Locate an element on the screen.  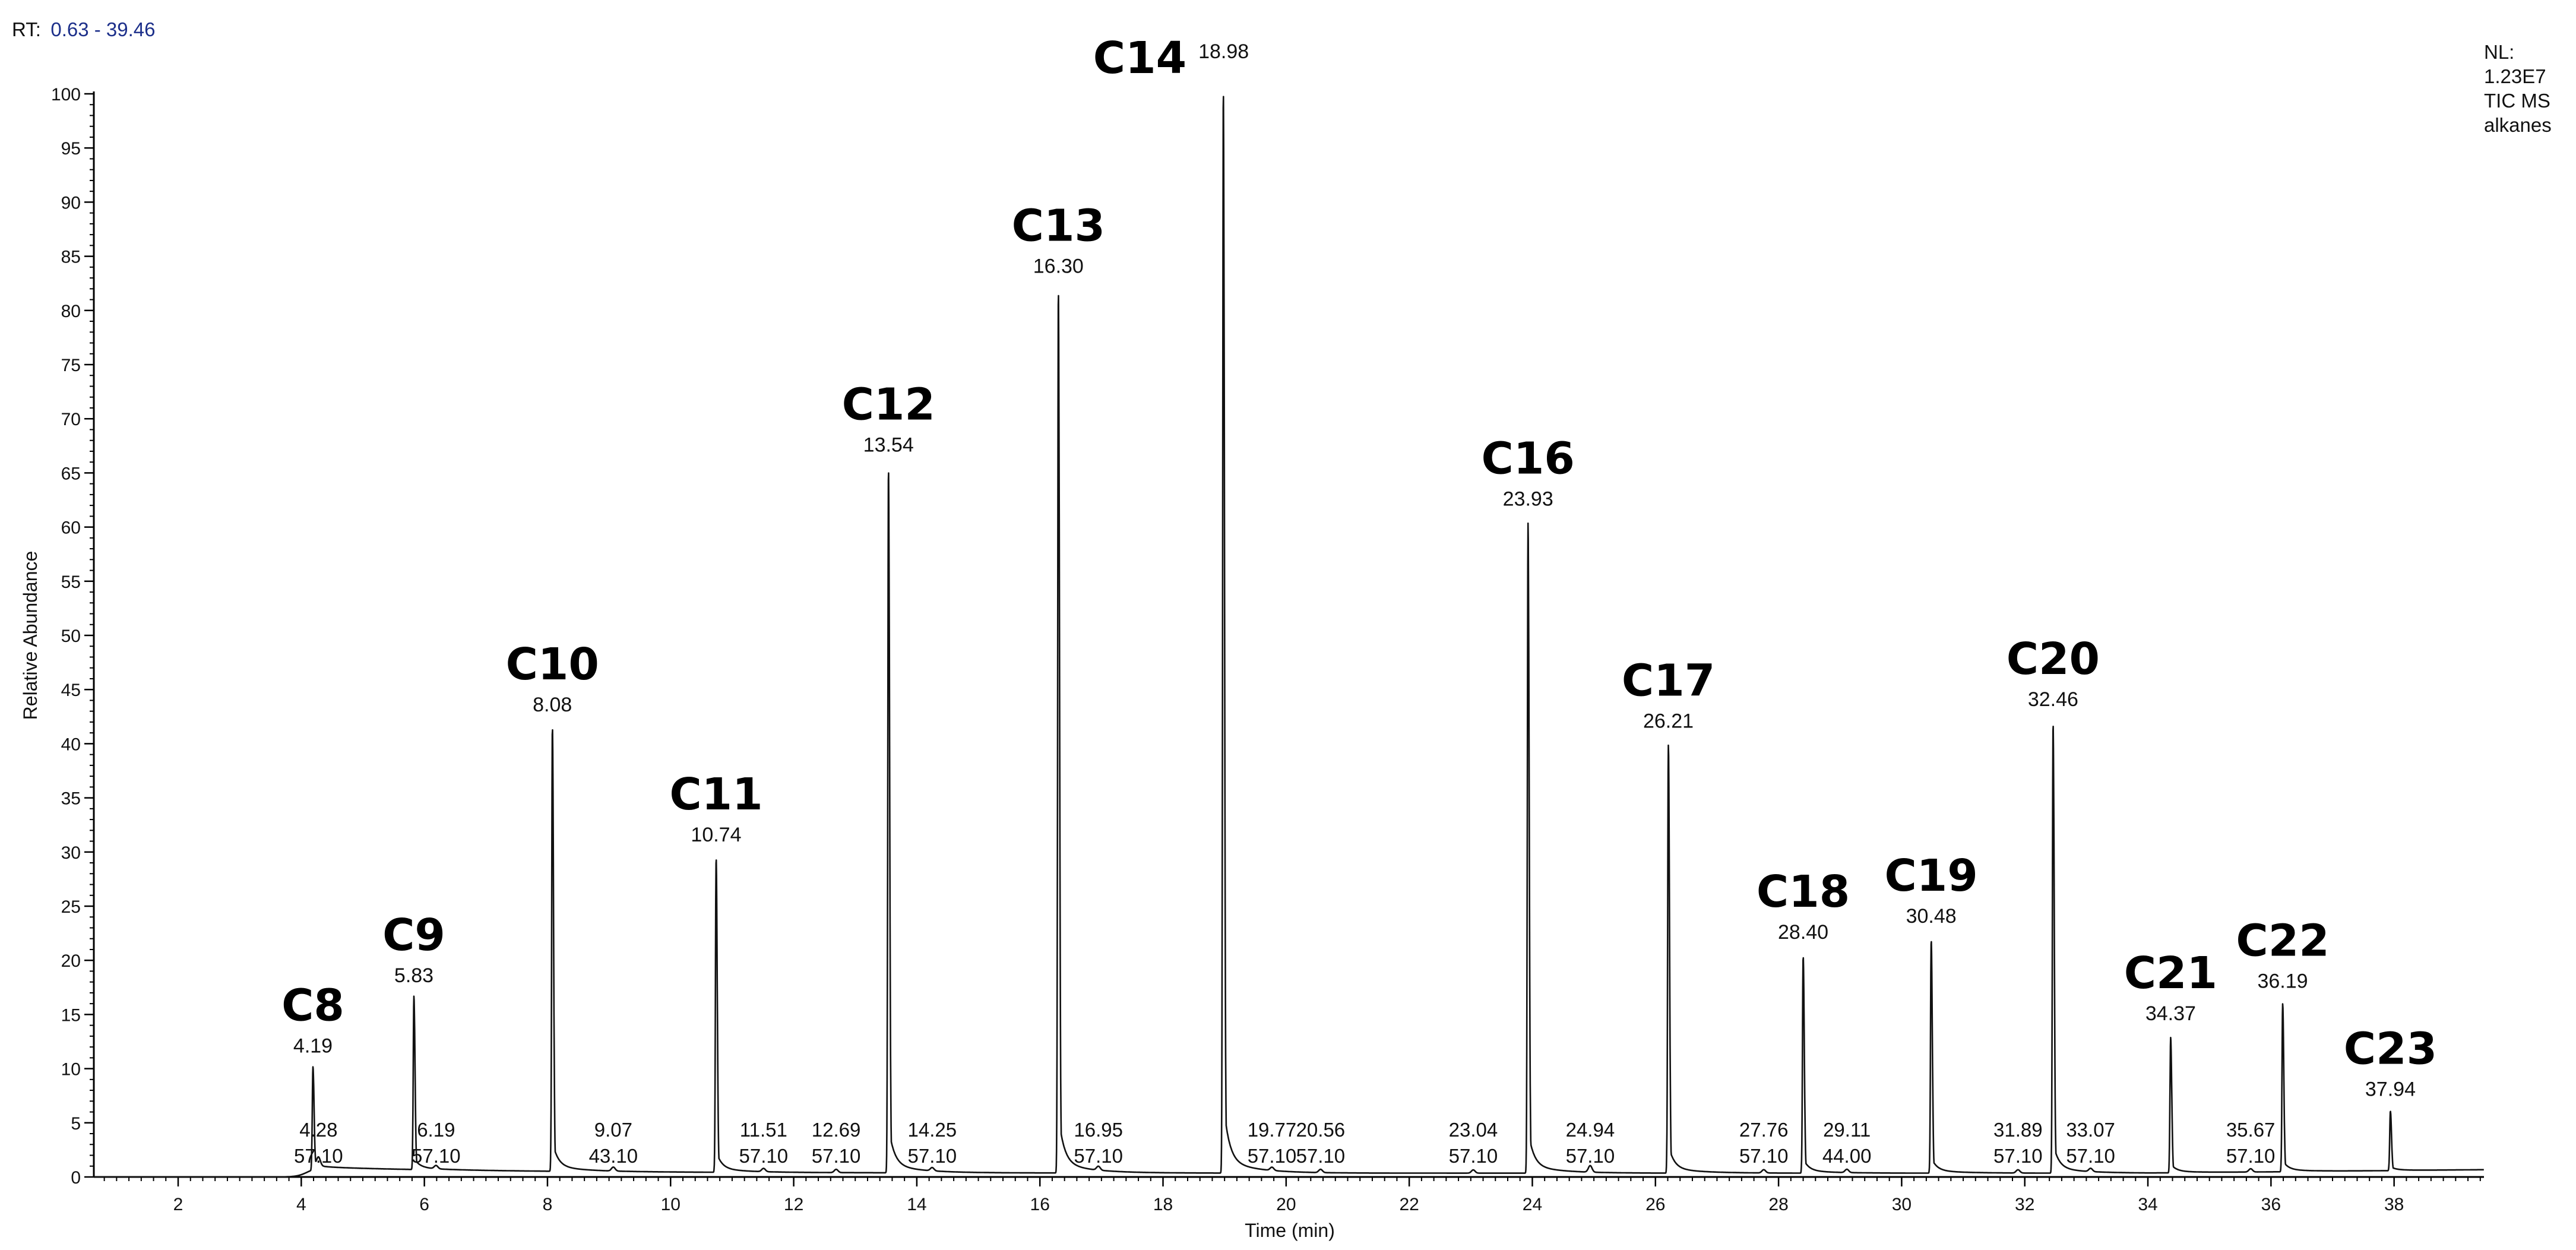
peak-c13: C13 16.30 is located at coordinates (1058, 238).